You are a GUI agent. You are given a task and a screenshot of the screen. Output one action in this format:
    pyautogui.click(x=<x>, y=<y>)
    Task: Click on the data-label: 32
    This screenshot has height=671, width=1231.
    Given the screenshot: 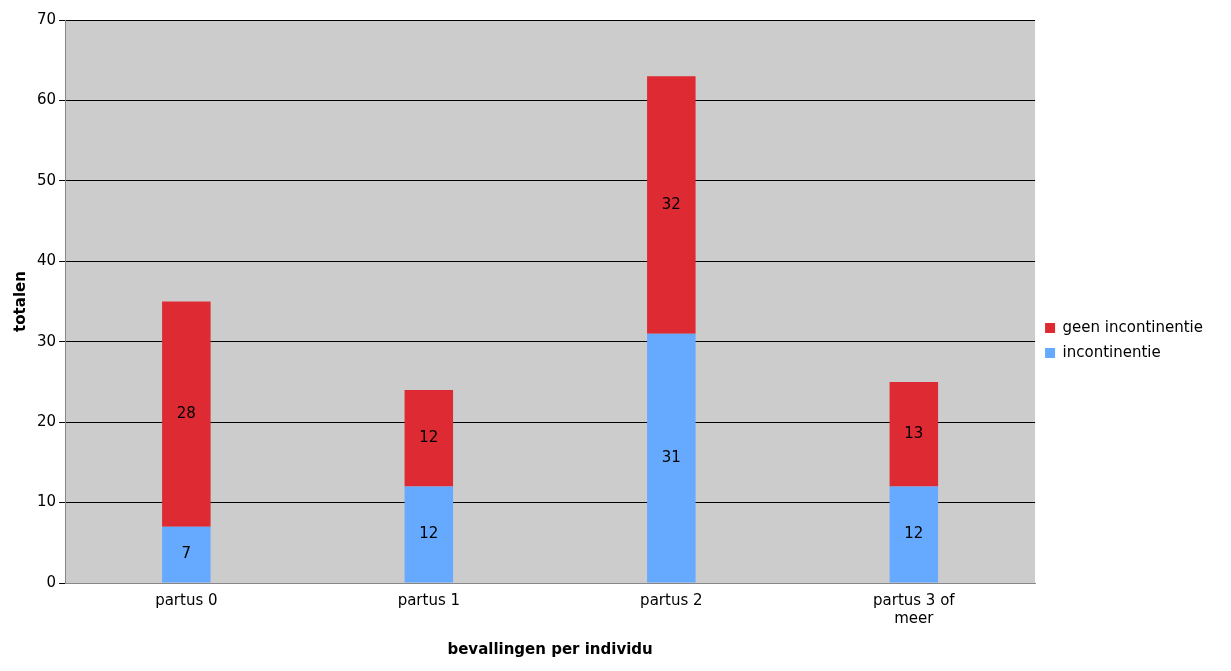 What is the action you would take?
    pyautogui.click(x=671, y=203)
    